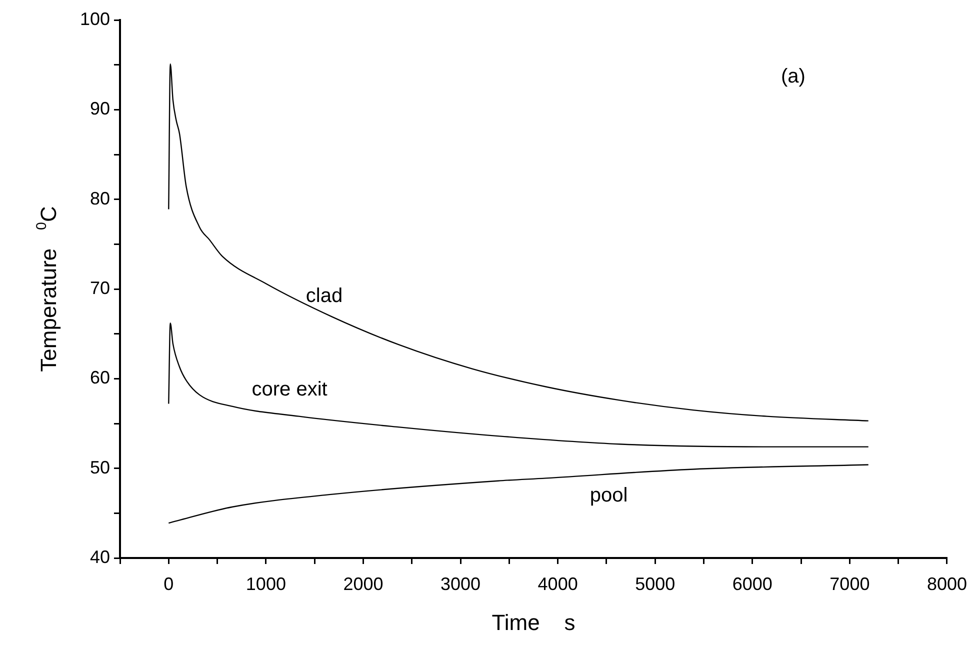 This screenshot has height=648, width=977. Describe the element at coordinates (100, 288) in the screenshot. I see `y-tick-label: 70` at that location.